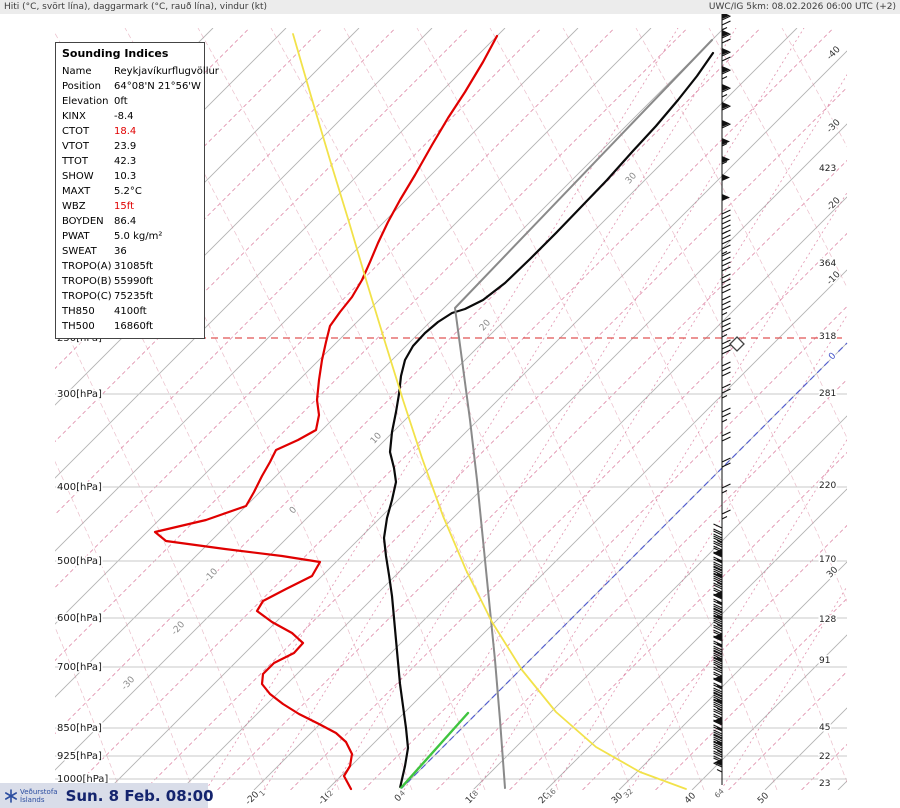 The width and height of the screenshot is (900, 808). What do you see at coordinates (124, 116) in the screenshot?
I see `index-value: -8.4` at bounding box center [124, 116].